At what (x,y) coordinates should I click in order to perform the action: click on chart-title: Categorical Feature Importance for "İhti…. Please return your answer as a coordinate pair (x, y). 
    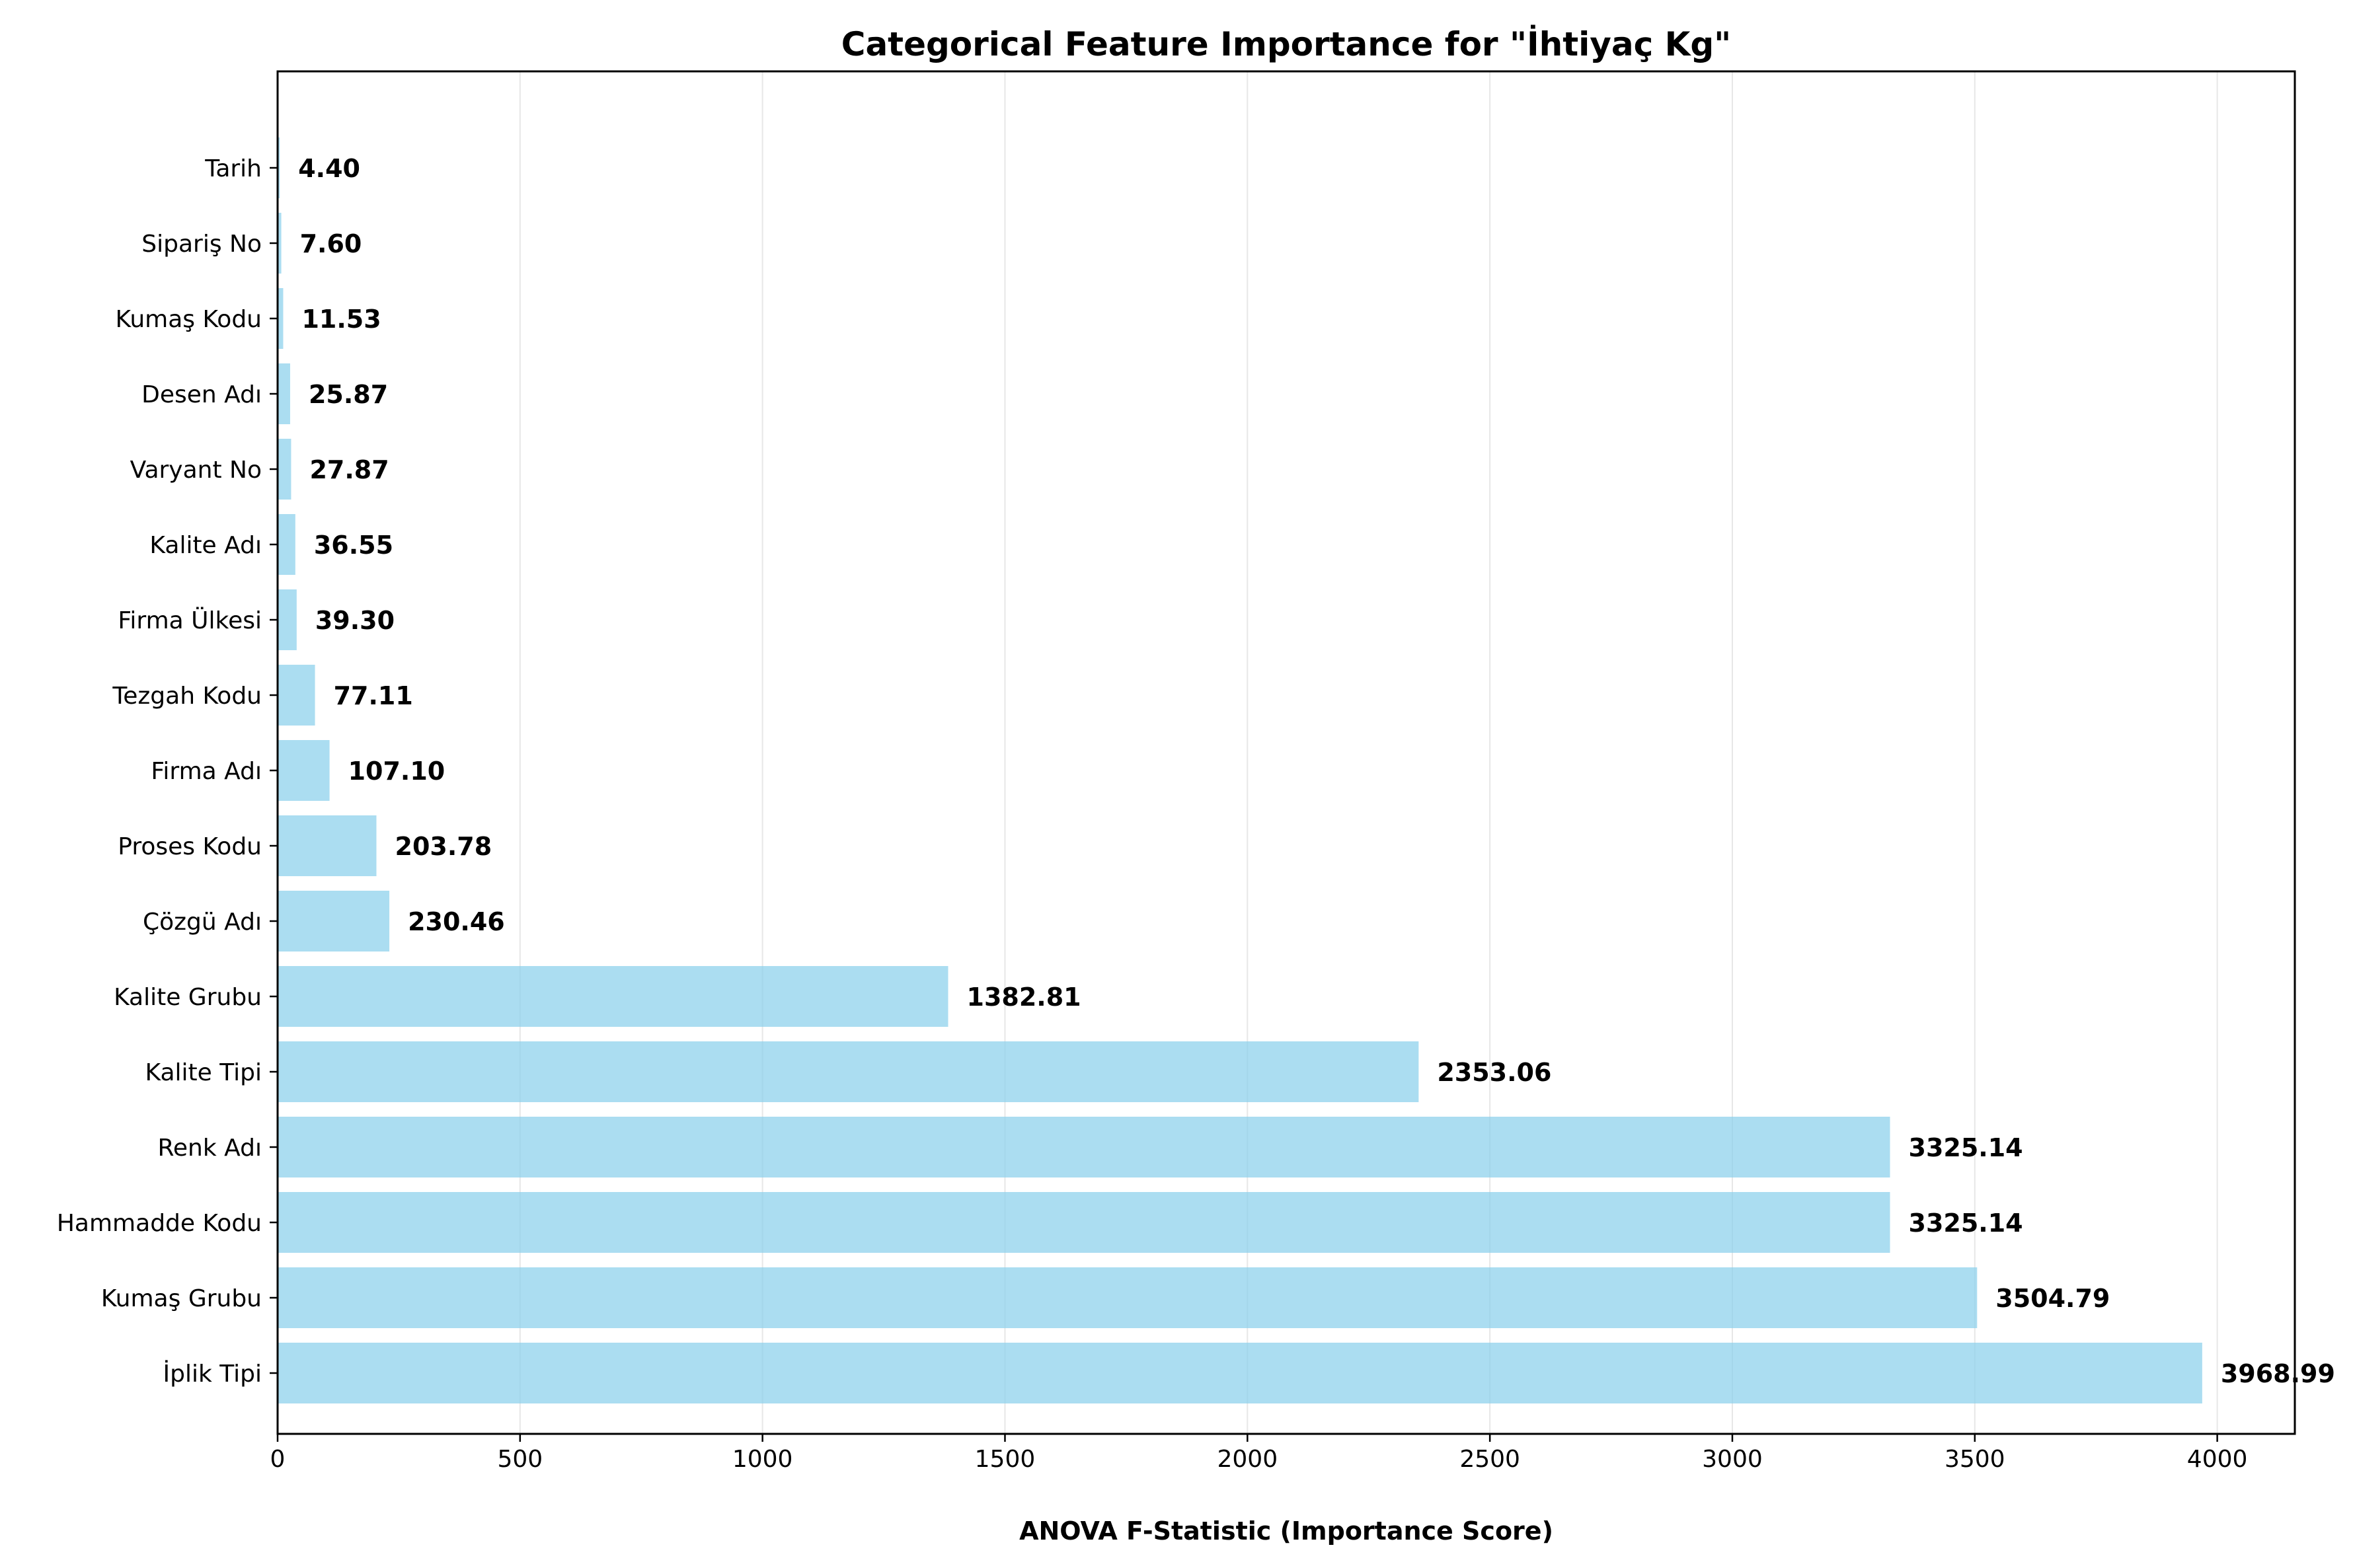
    Looking at the image, I should click on (1286, 44).